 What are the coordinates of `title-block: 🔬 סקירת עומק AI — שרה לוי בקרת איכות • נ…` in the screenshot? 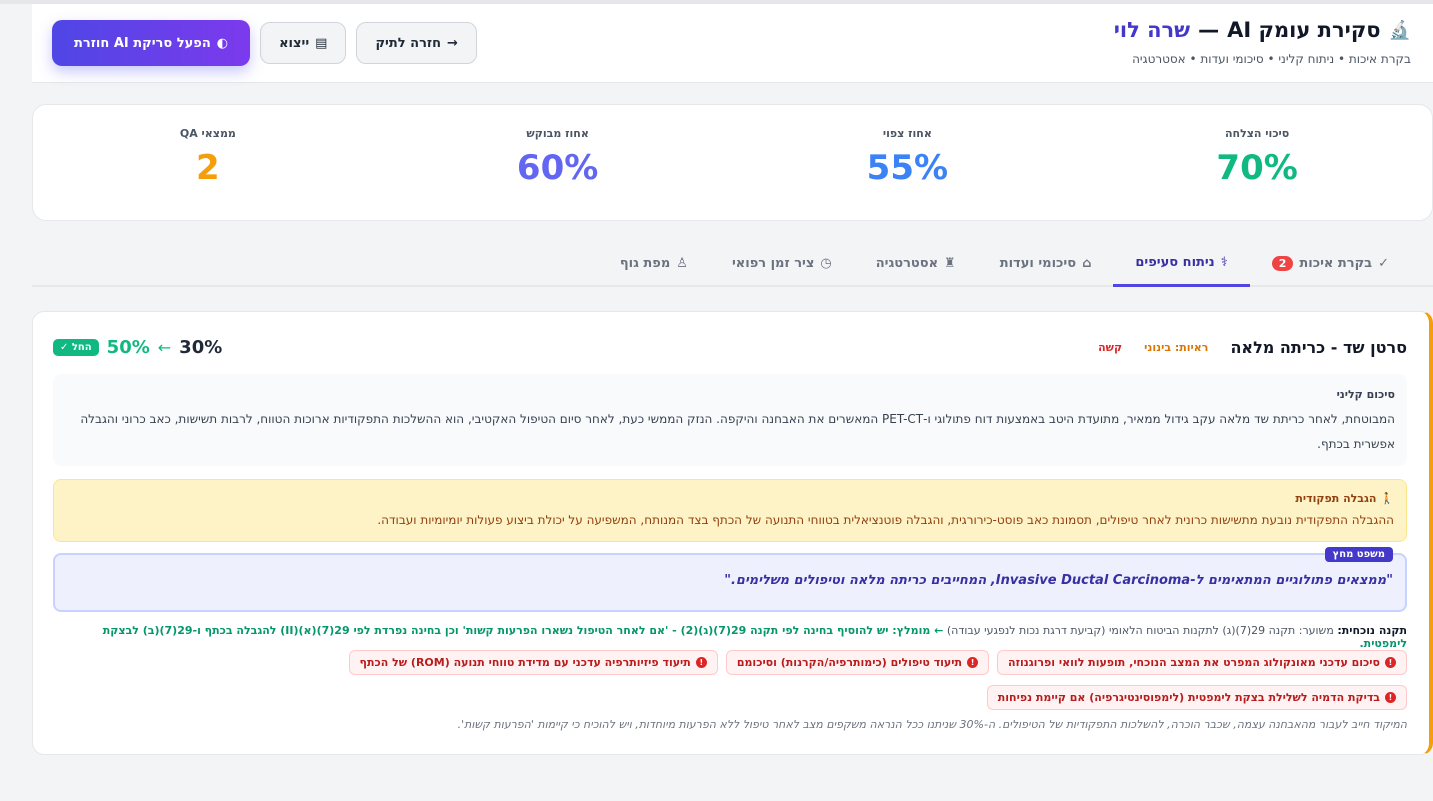 It's located at (1262, 42).